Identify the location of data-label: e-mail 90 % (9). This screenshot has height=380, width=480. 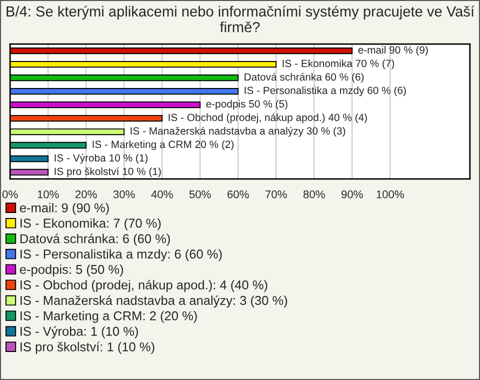
(393, 51).